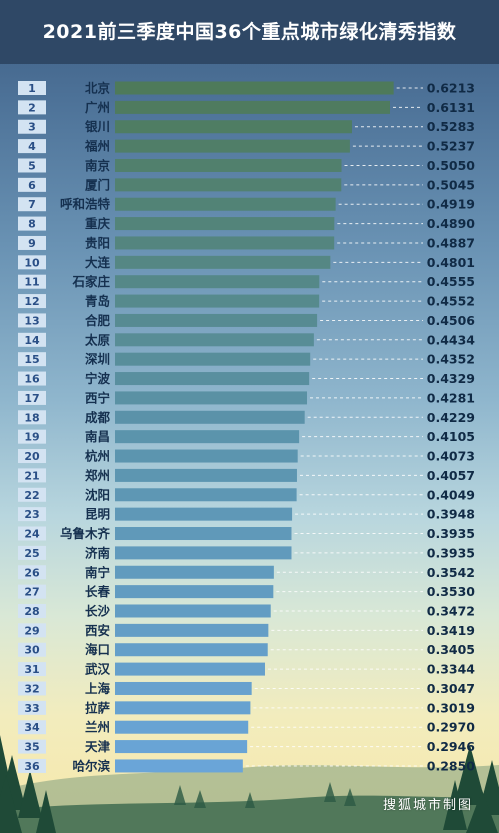 The width and height of the screenshot is (499, 833). What do you see at coordinates (32, 572) in the screenshot?
I see `rank-label: 26` at bounding box center [32, 572].